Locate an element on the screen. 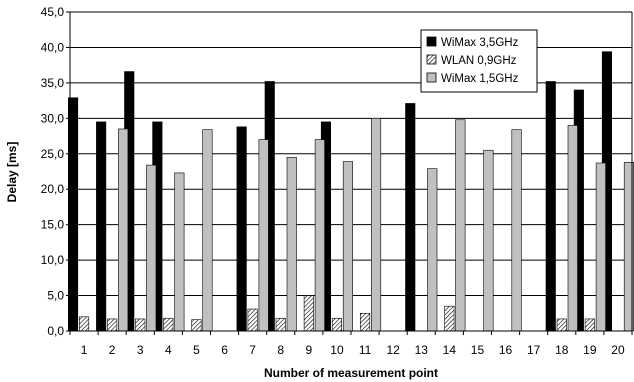 Image resolution: width=634 pixels, height=382 pixels. x-tick-label: 2 is located at coordinates (112, 350).